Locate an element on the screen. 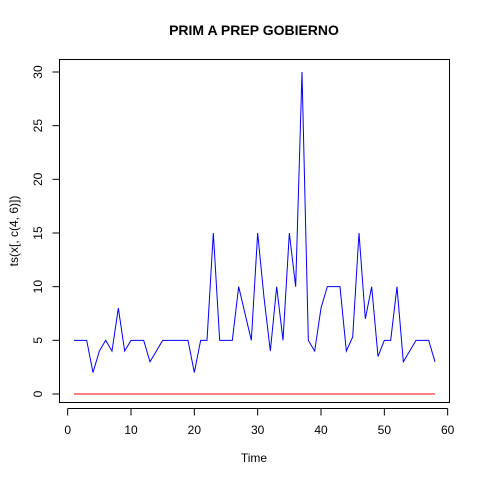  x-tick-label: 40 is located at coordinates (321, 430).